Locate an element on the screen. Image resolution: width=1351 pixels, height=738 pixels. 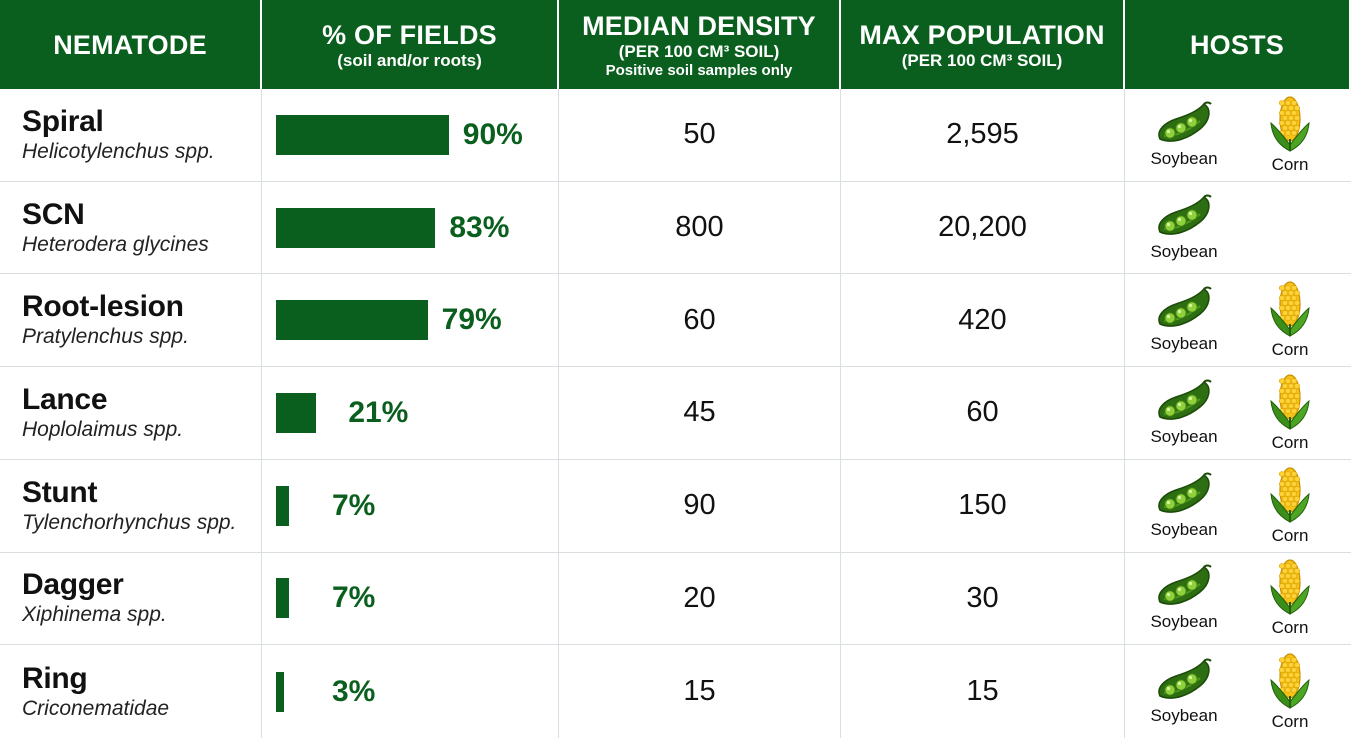
nematode-scientific-name: Helicotylenchus spp. is located at coordinates (118, 151).